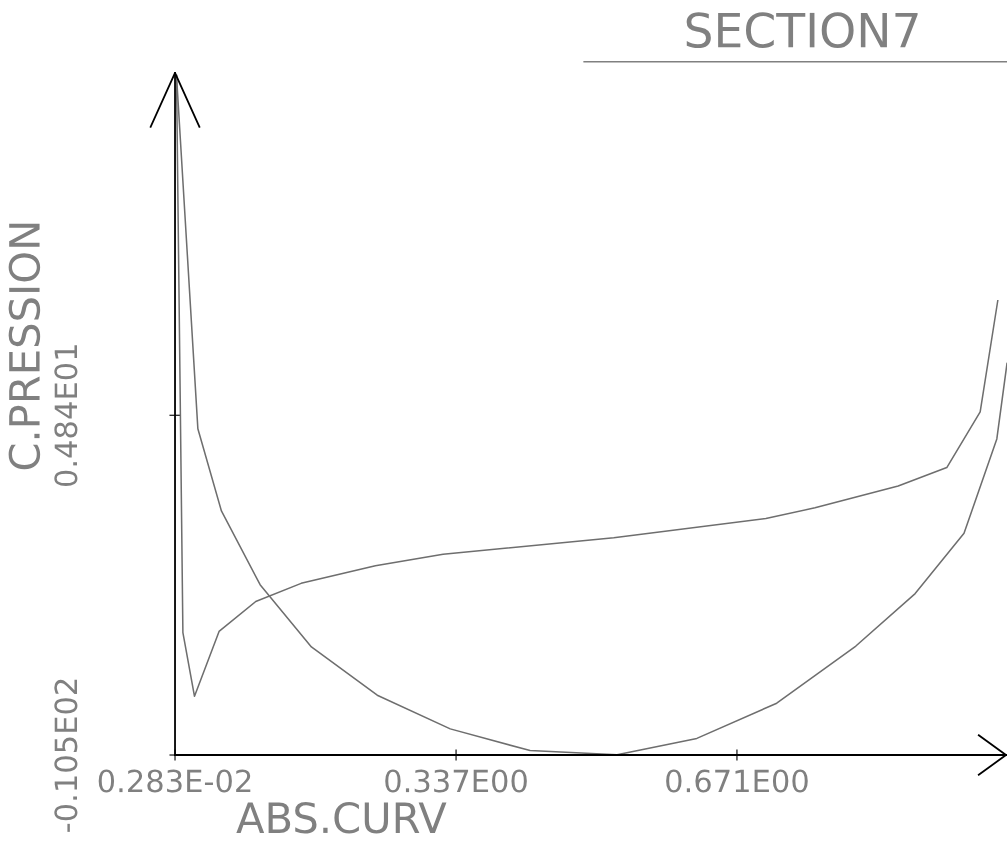 This screenshot has width=1007, height=857. I want to click on y-tick-label: 0.484E01, so click(66, 416).